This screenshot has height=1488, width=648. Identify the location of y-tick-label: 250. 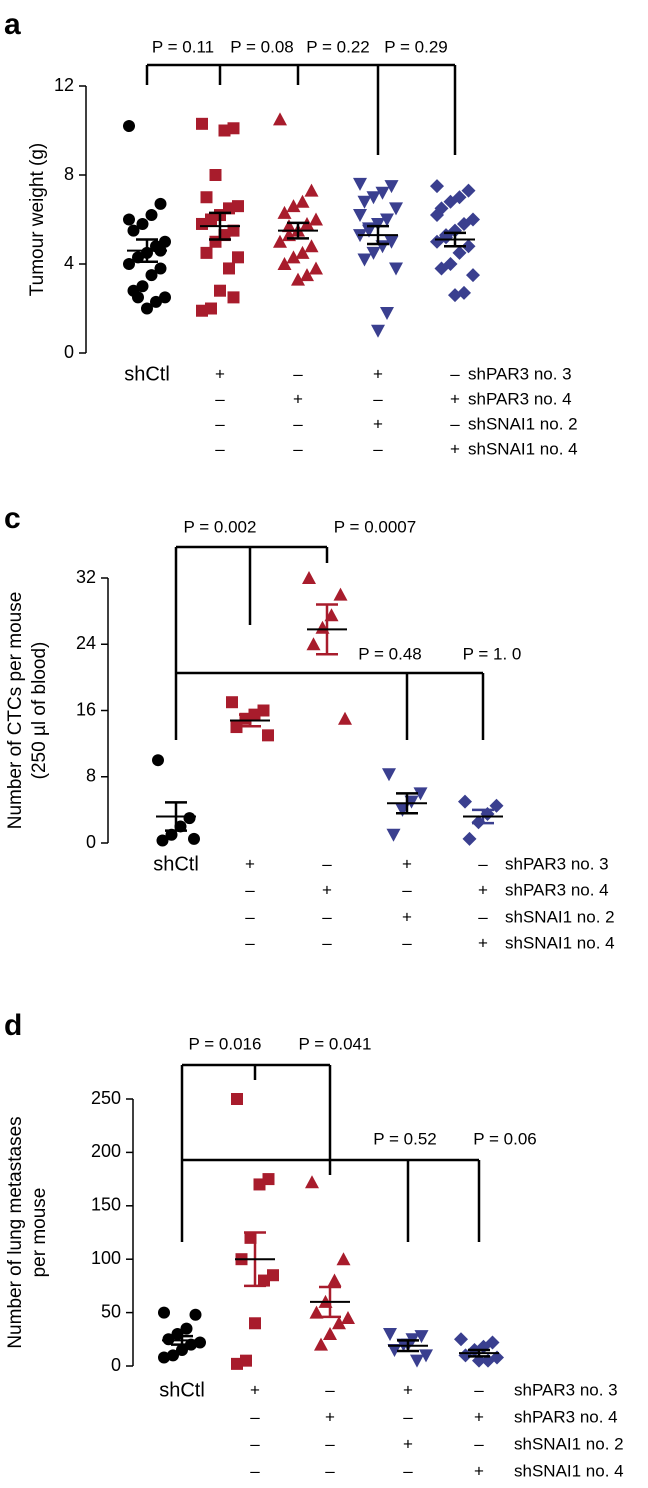
(106, 1098).